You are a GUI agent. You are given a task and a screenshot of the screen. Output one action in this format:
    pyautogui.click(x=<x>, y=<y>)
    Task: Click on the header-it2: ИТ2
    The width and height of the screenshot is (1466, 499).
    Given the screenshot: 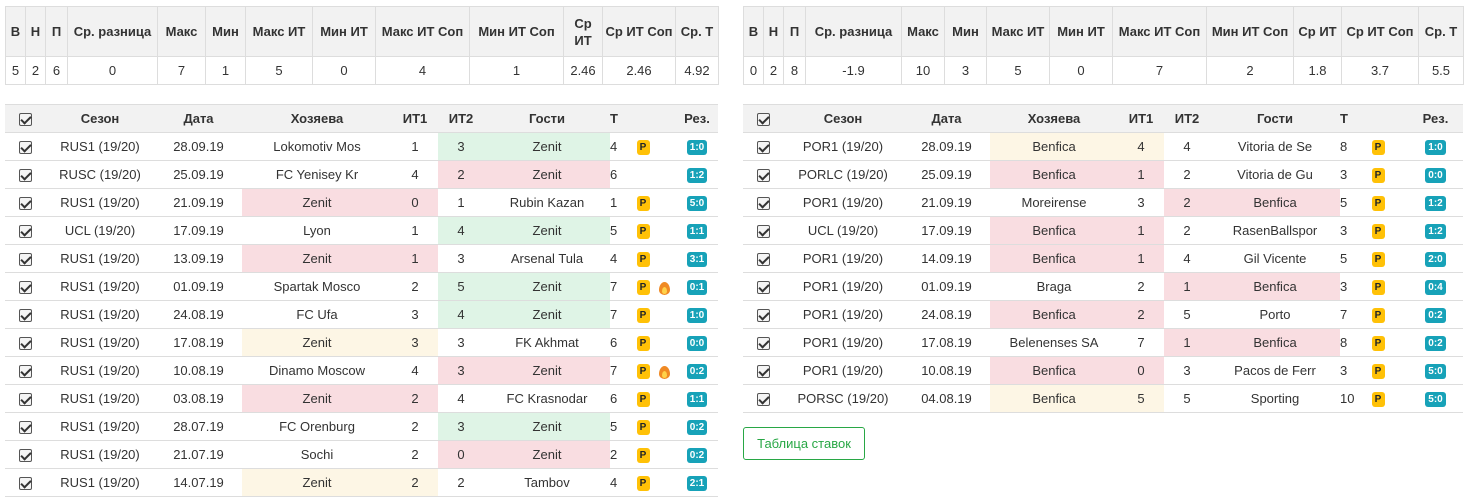 What is the action you would take?
    pyautogui.click(x=1187, y=118)
    